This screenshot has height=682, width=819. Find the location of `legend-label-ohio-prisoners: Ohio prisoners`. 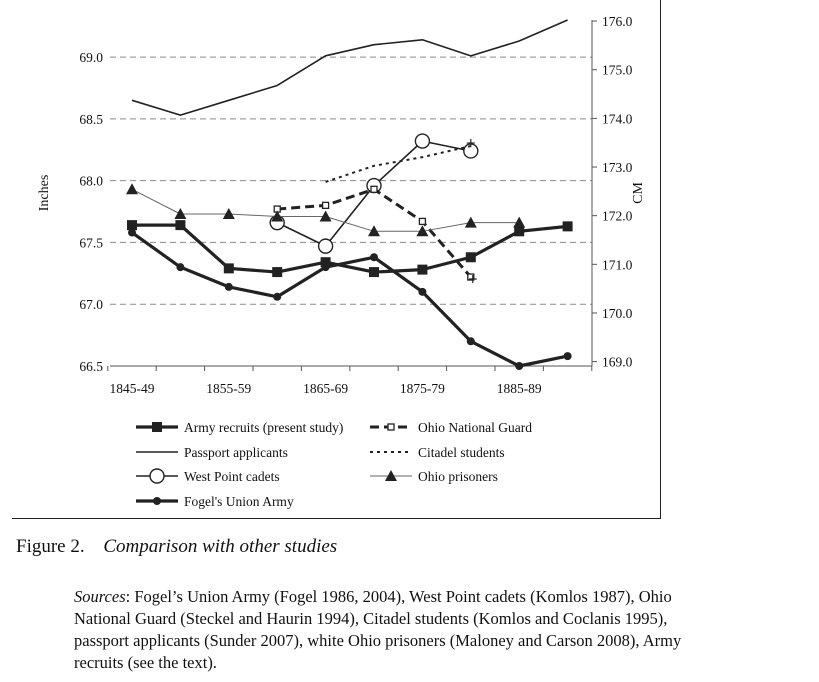

legend-label-ohio-prisoners: Ohio prisoners is located at coordinates (458, 476).